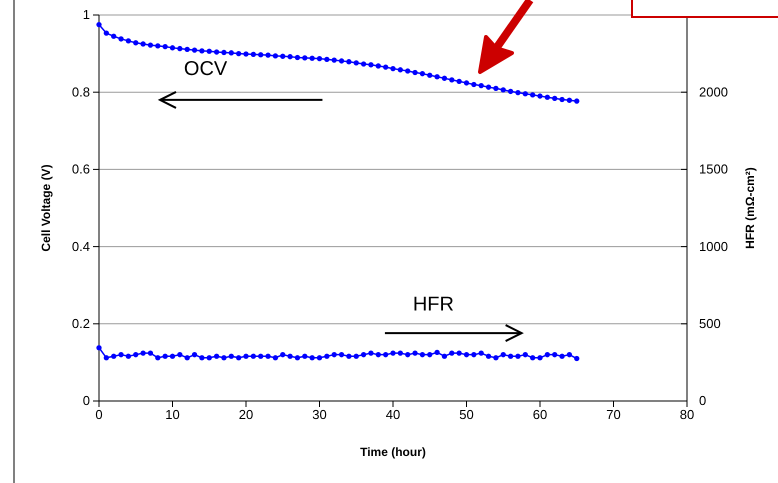 The image size is (778, 483). Describe the element at coordinates (710, 323) in the screenshot. I see `y2-tick-label: 500` at that location.